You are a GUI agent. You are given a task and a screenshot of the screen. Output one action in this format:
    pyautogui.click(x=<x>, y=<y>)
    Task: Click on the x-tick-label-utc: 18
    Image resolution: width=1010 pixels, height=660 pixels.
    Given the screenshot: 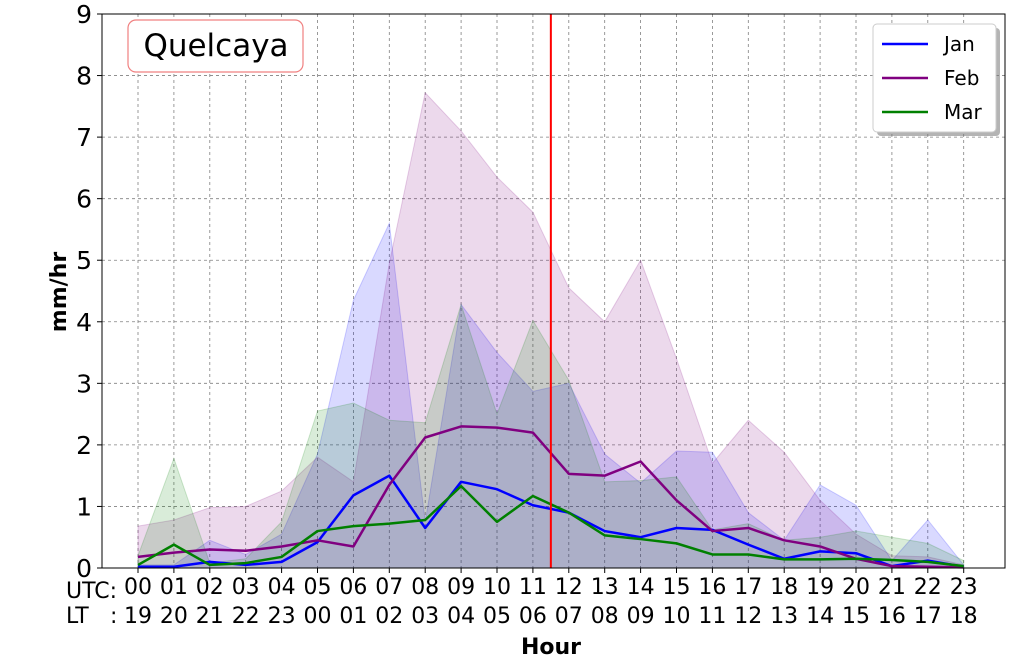 What is the action you would take?
    pyautogui.click(x=784, y=587)
    